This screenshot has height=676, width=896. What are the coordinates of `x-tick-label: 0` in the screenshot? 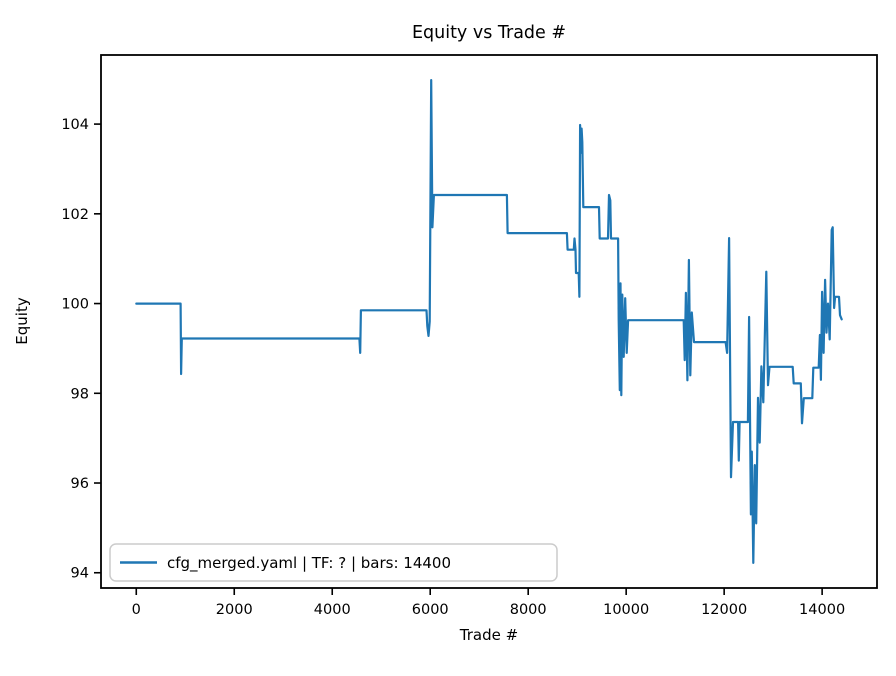 It's located at (136, 610).